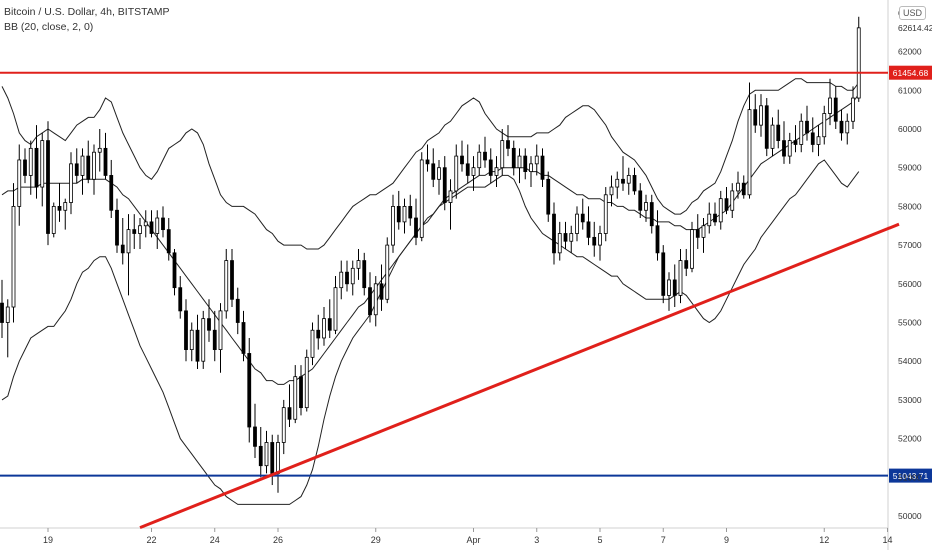 The width and height of the screenshot is (932, 550). I want to click on time-tick-label: 5, so click(599, 540).